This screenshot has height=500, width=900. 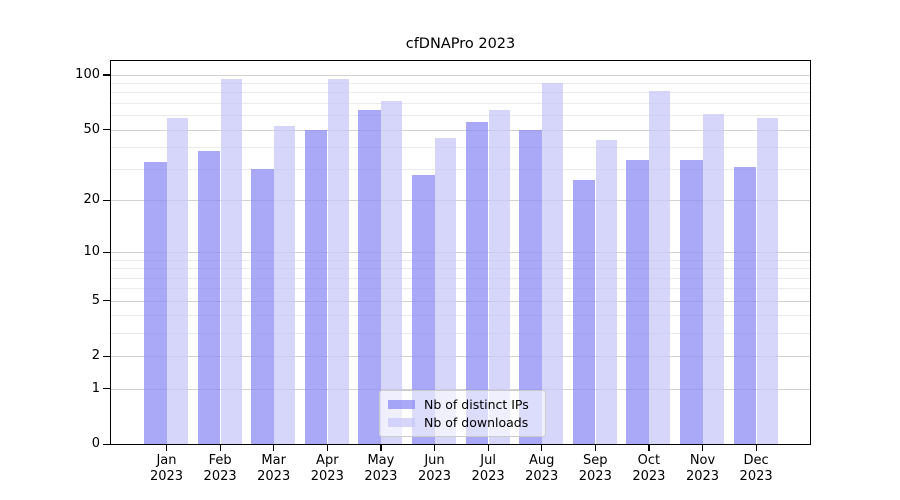 I want to click on bar-downloads-mar, so click(x=285, y=285).